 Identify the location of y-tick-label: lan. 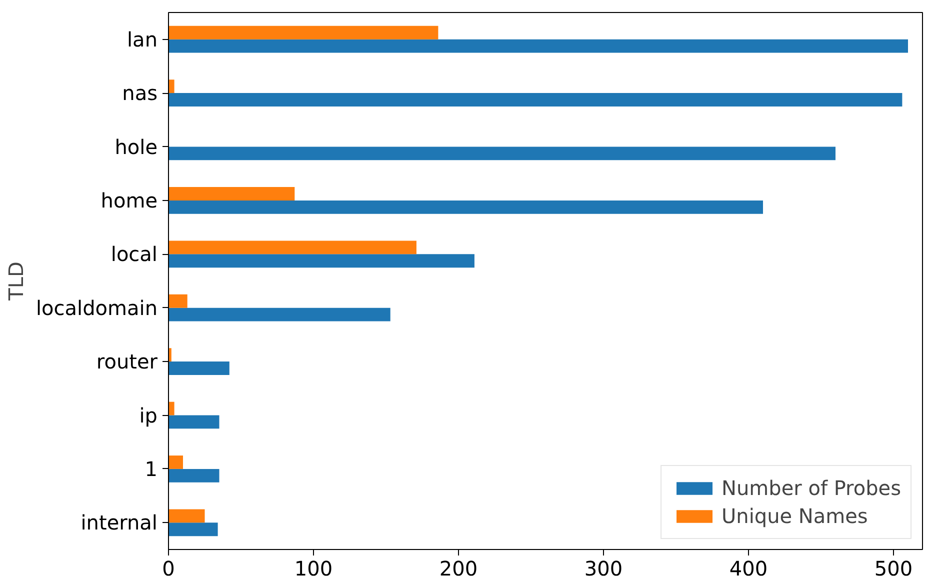
(142, 39).